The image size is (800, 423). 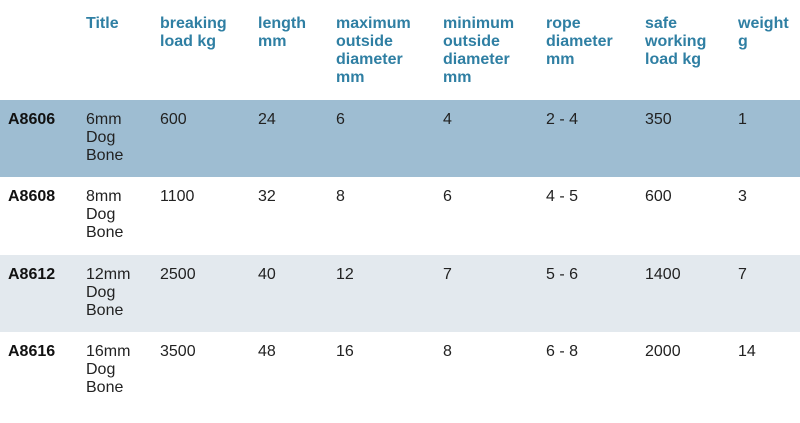 I want to click on table-cell: 16mm Dog Bone, so click(x=108, y=369).